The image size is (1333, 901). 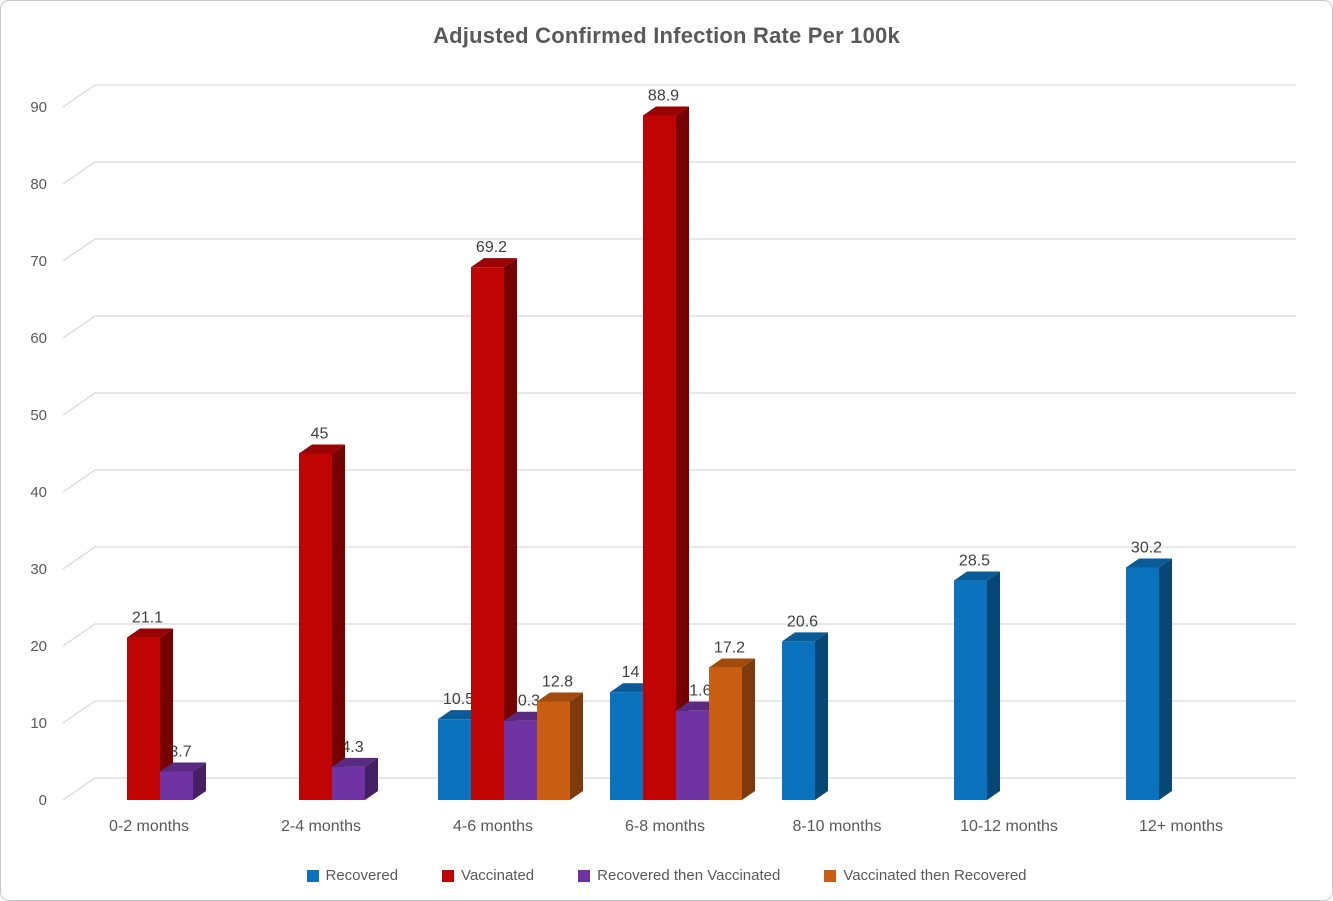 What do you see at coordinates (1181, 826) in the screenshot?
I see `x-axis-category-label: 12+ months` at bounding box center [1181, 826].